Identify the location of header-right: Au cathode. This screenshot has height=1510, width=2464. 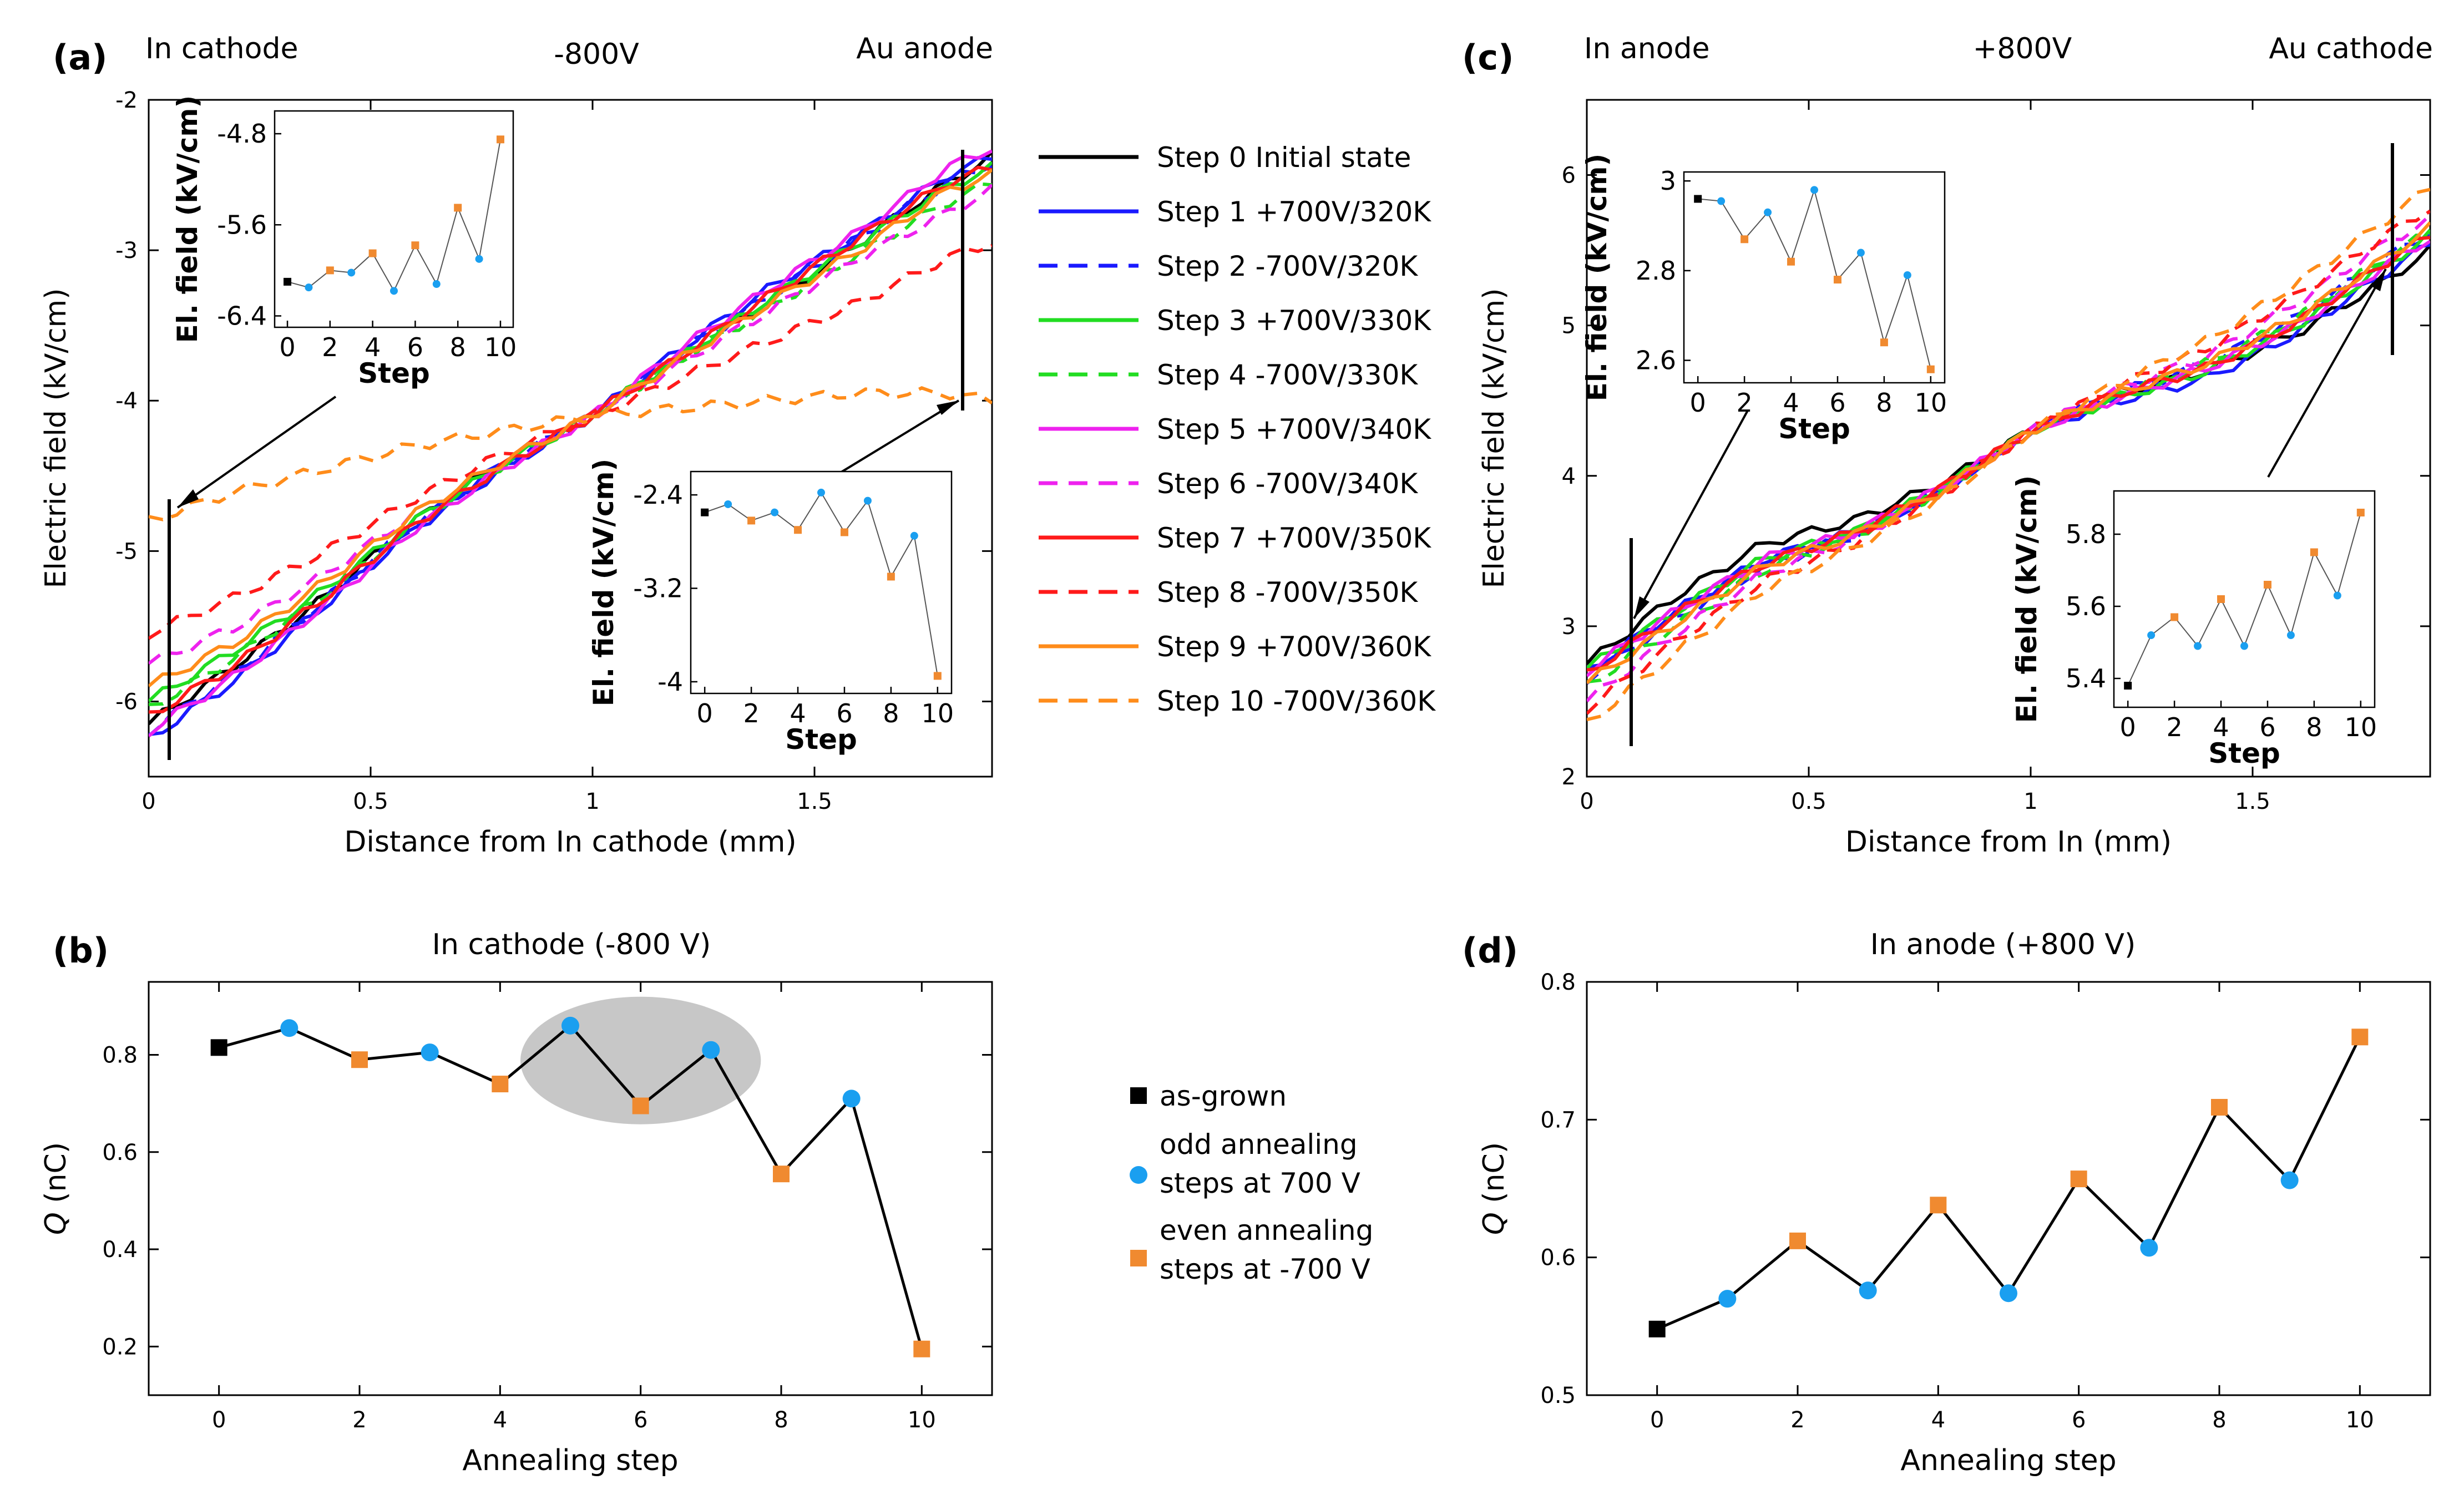
(2351, 48).